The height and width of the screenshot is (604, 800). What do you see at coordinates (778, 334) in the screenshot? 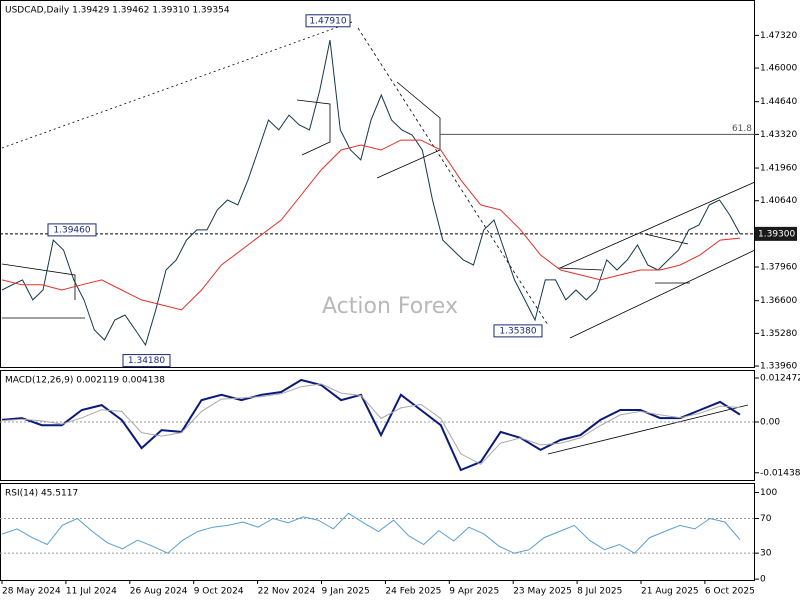
I see `y-tick-label: 1.35280` at bounding box center [778, 334].